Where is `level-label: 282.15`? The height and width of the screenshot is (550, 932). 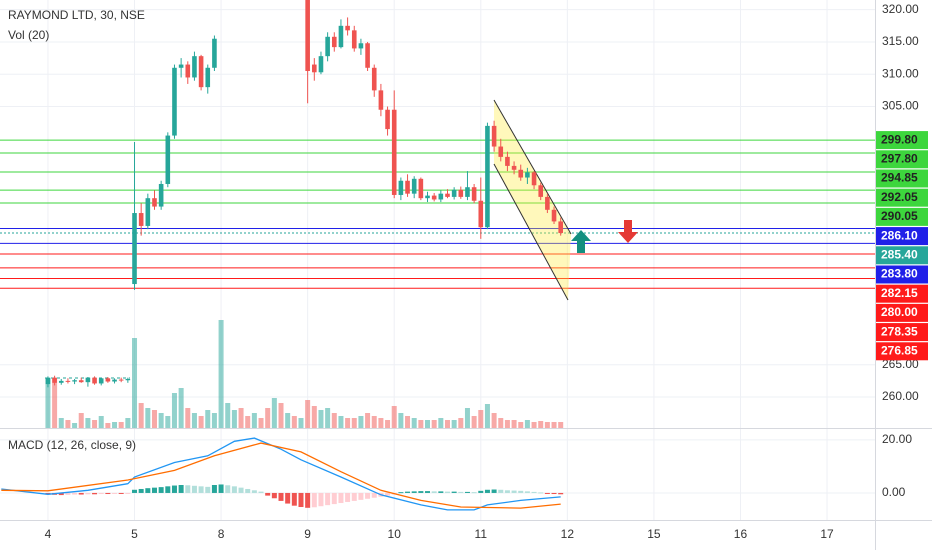 level-label: 282.15 is located at coordinates (899, 293).